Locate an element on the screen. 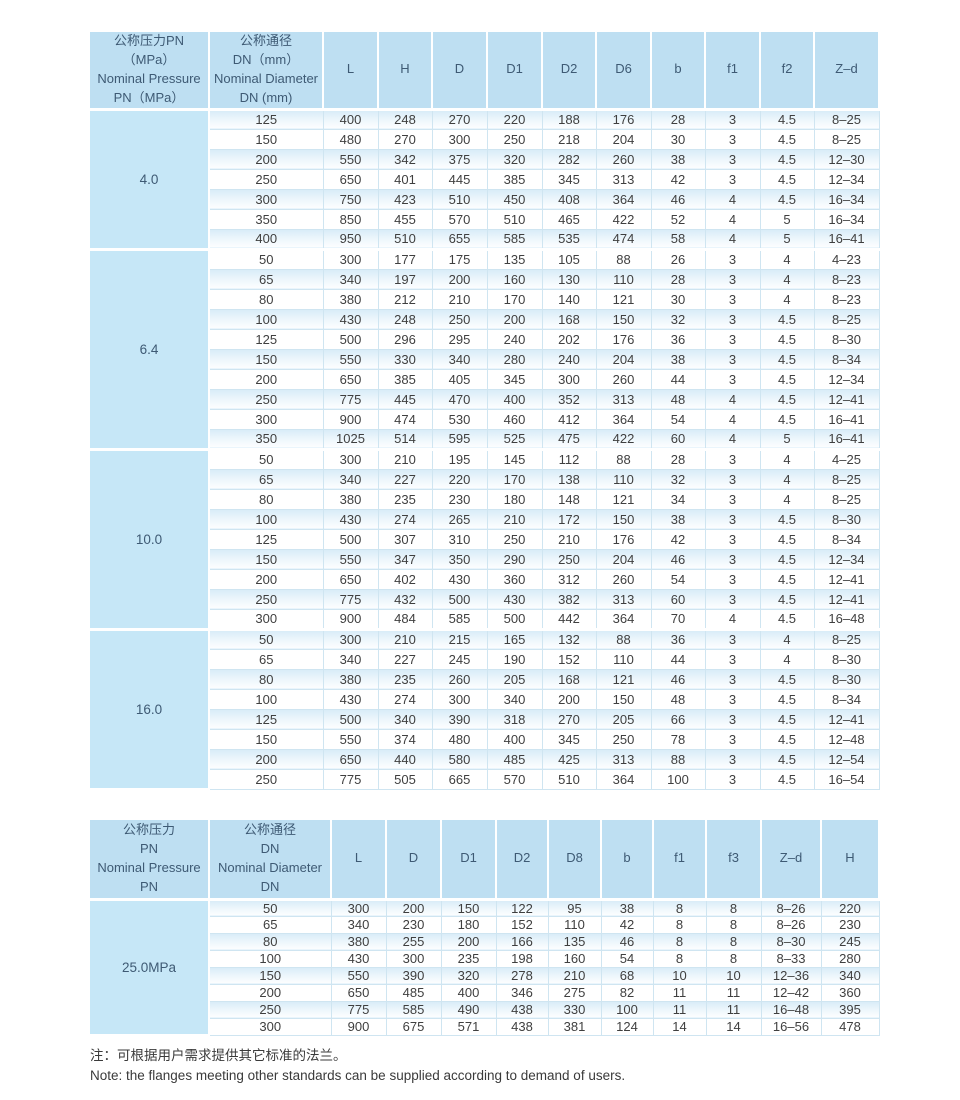 This screenshot has width=960, height=1100. table-cell: 750 is located at coordinates (350, 199).